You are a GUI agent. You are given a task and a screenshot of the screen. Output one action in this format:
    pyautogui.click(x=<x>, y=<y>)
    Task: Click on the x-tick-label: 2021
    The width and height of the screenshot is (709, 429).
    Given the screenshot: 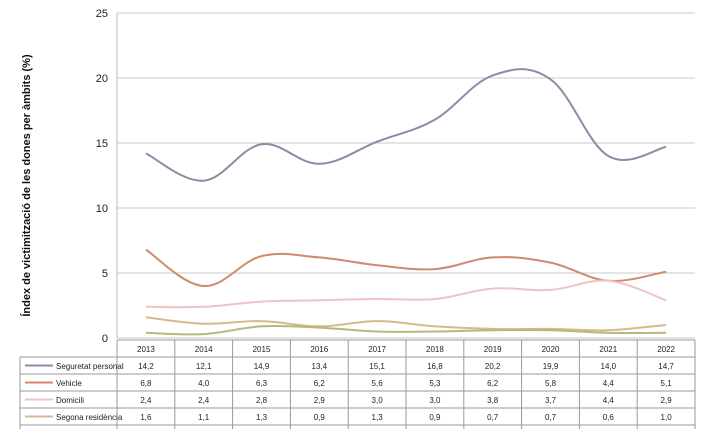 What is the action you would take?
    pyautogui.click(x=608, y=349)
    